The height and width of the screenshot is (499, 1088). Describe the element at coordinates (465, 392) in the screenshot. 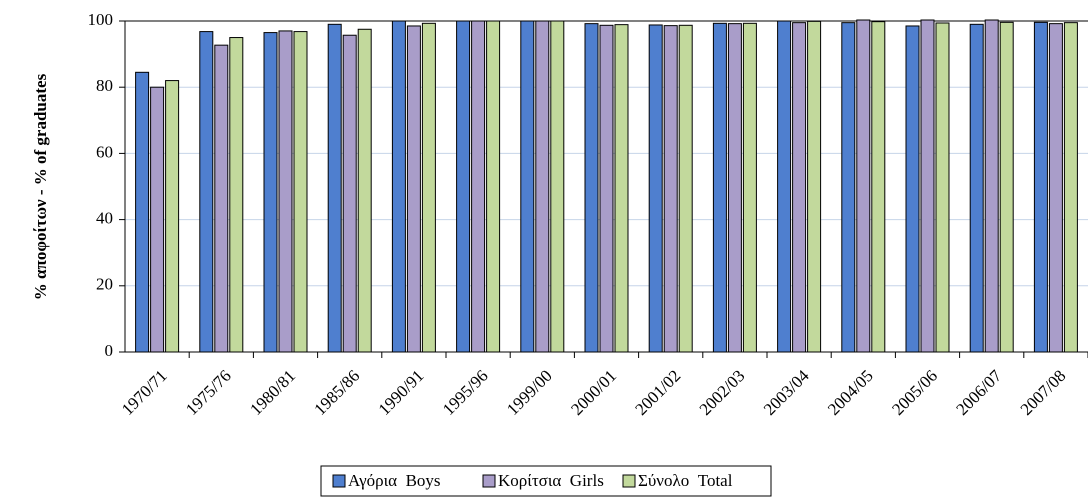

I see `x-tick-label: 1995/96` at that location.